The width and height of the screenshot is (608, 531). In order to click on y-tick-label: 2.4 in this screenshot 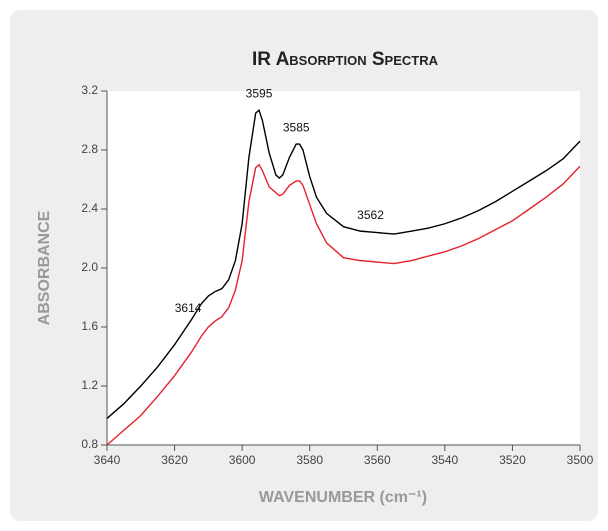, I will do `click(89, 208)`.